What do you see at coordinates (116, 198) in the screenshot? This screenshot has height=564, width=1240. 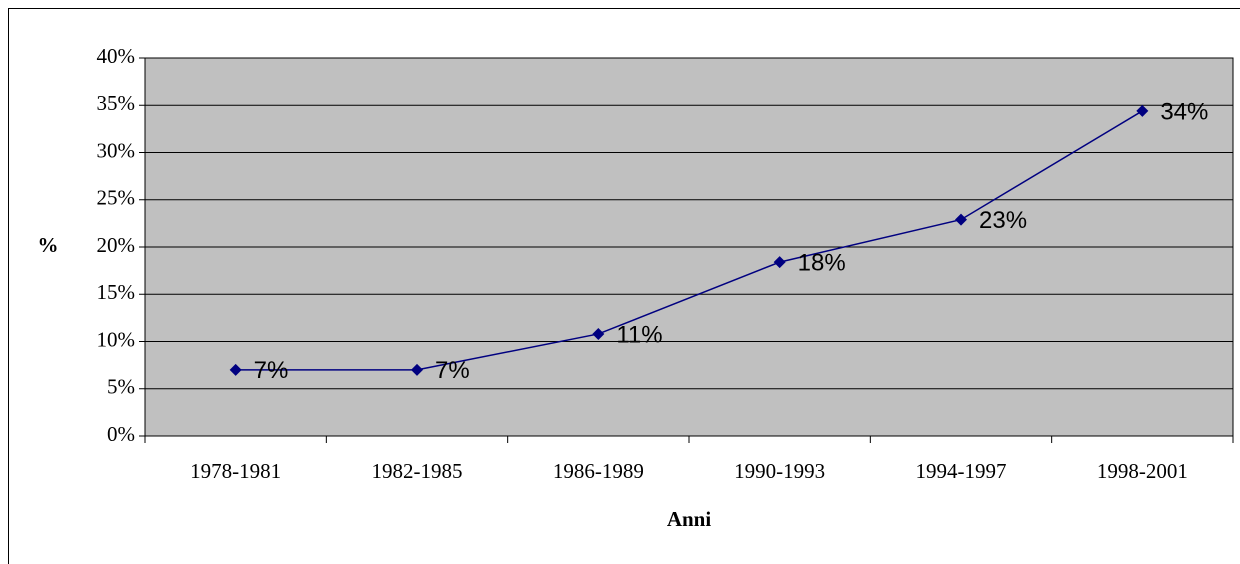 I see `y-tick-label: 25%` at bounding box center [116, 198].